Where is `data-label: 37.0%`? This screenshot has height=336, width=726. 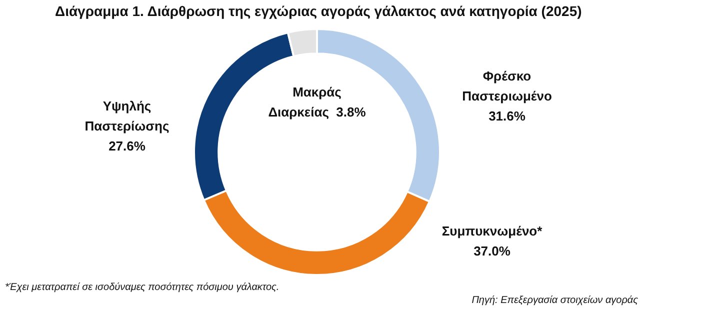 data-label: 37.0% is located at coordinates (492, 251).